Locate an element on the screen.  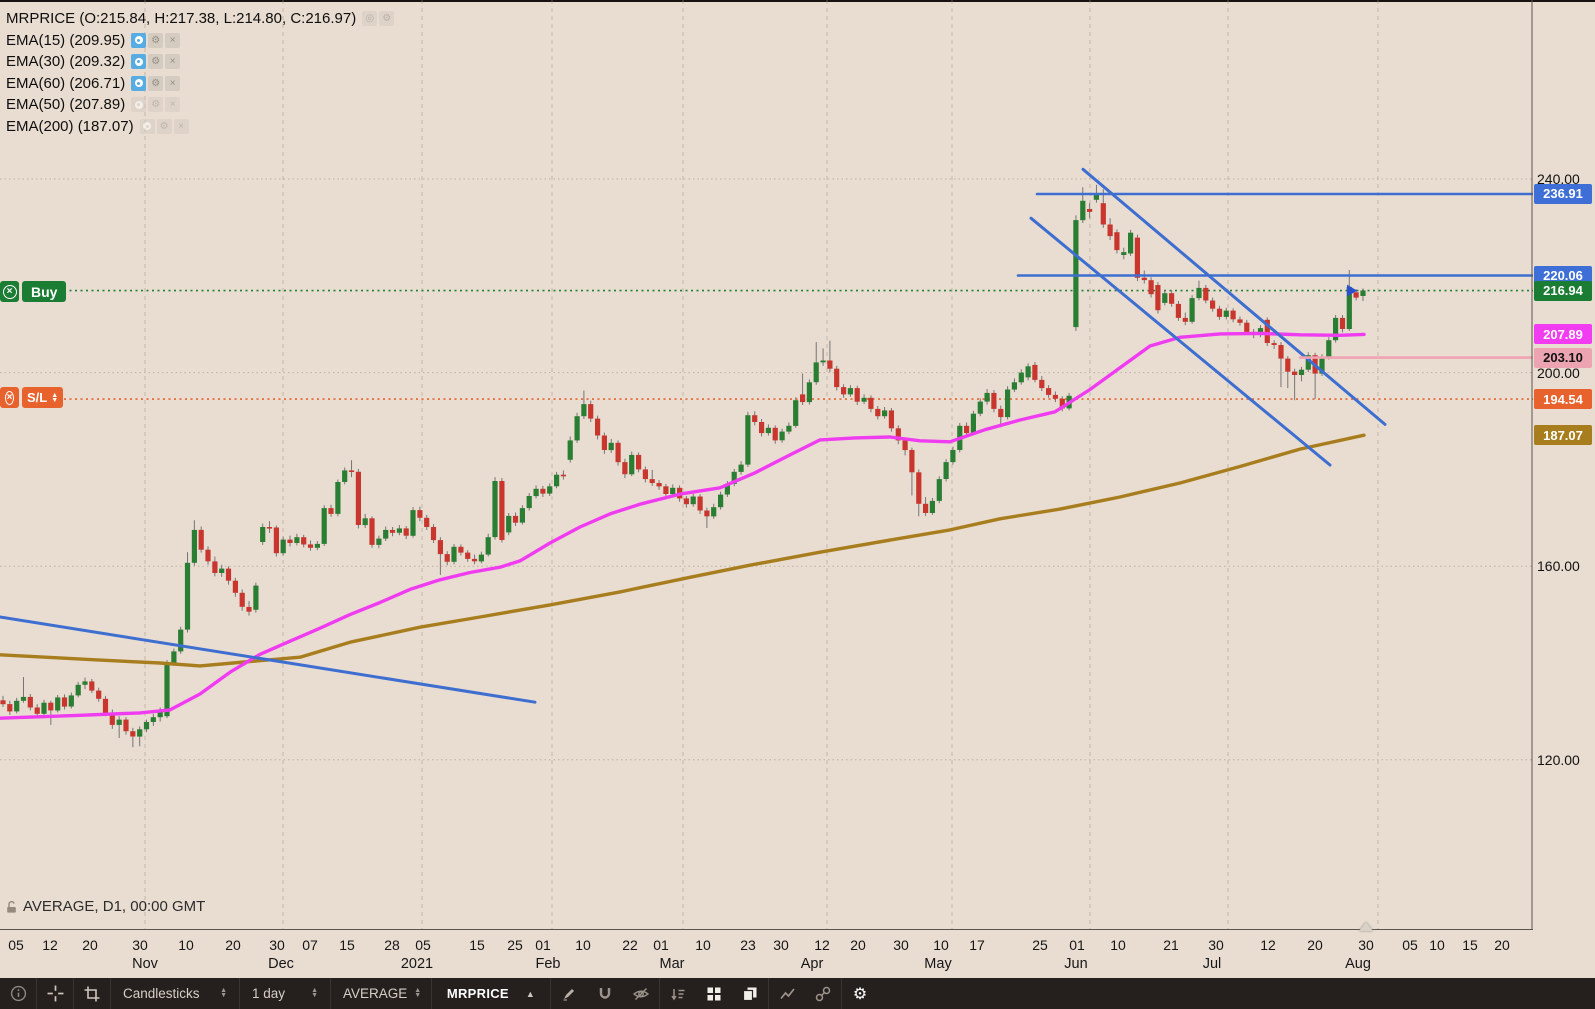
chart-status-line: AVERAGE, D1, 00:00 GMT is located at coordinates (105, 906).